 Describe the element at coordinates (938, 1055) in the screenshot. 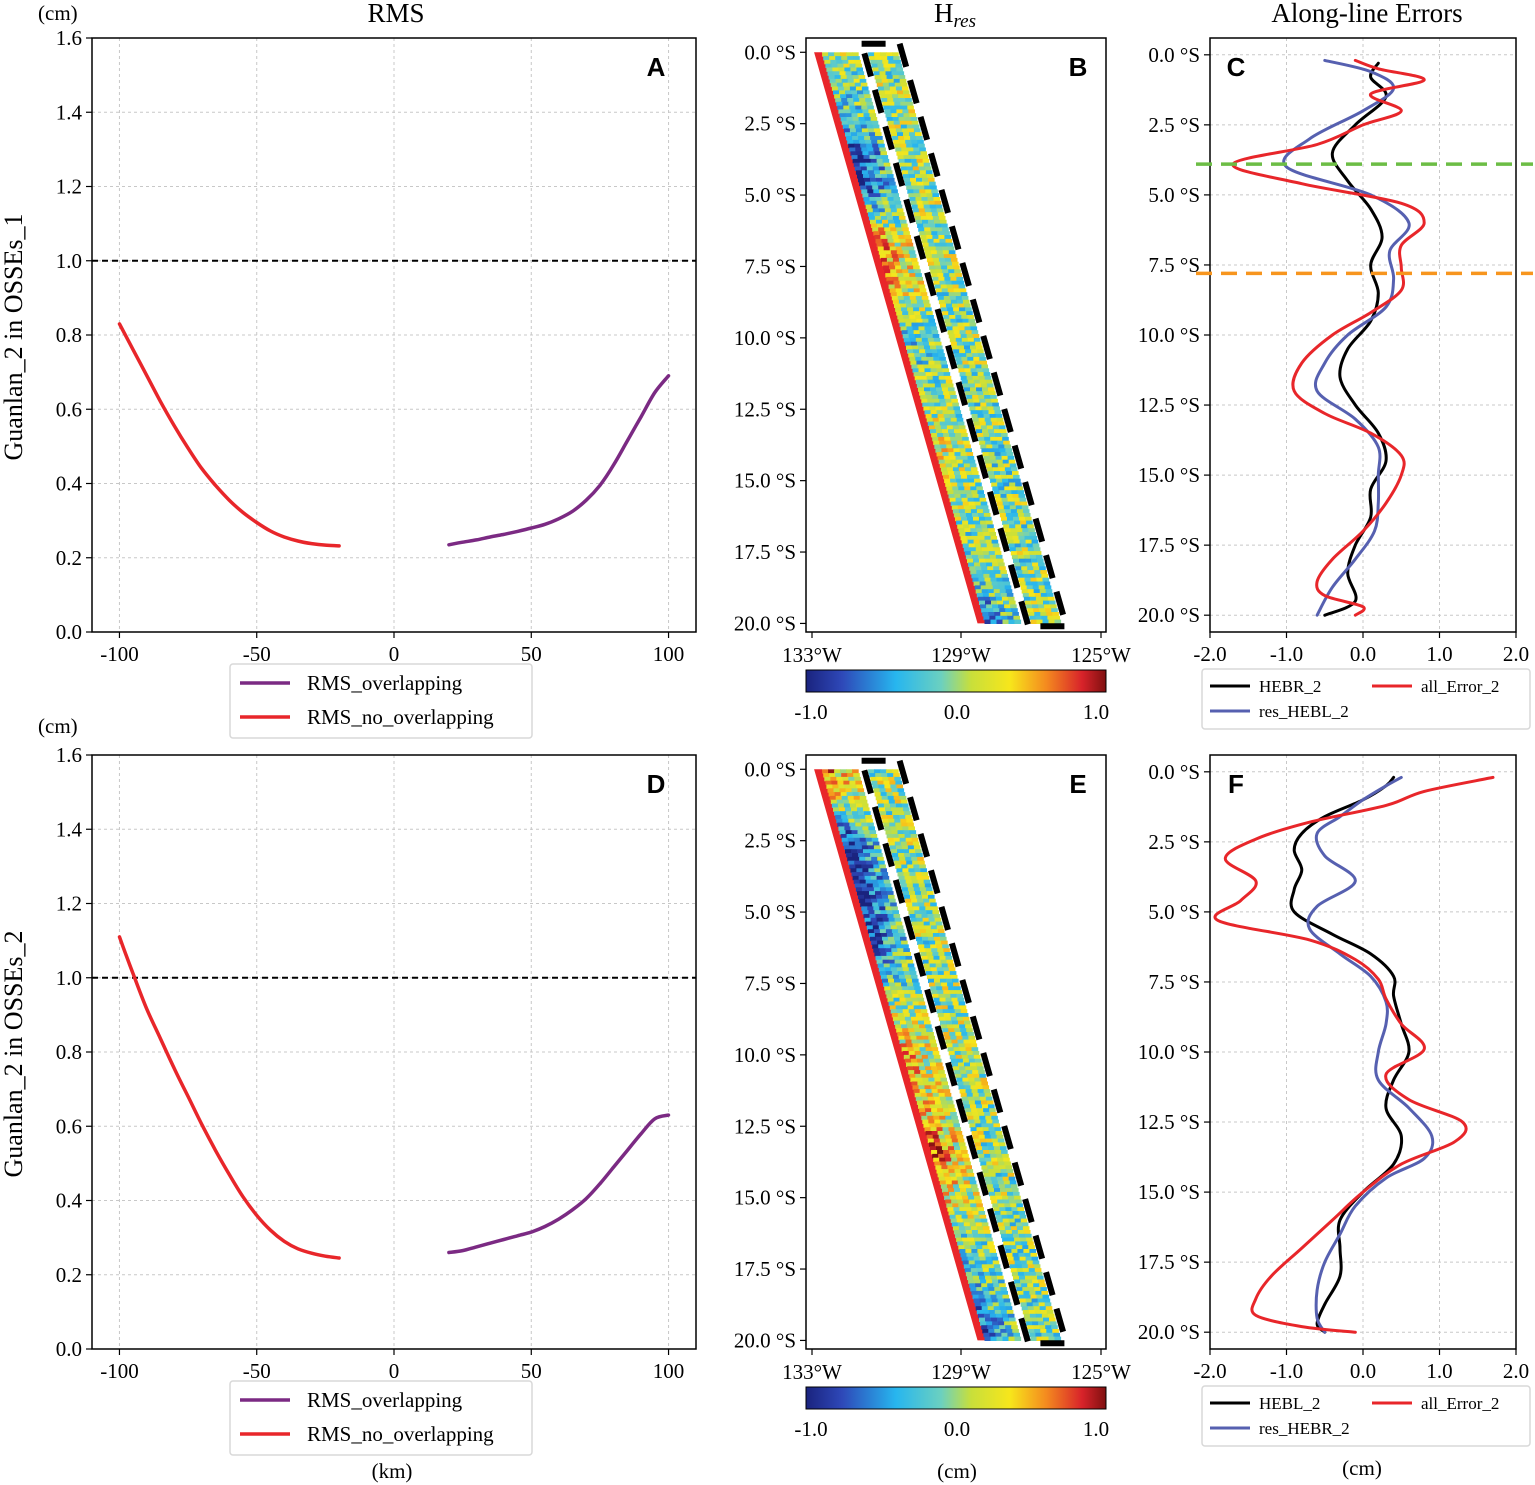

I see `swath-group` at that location.